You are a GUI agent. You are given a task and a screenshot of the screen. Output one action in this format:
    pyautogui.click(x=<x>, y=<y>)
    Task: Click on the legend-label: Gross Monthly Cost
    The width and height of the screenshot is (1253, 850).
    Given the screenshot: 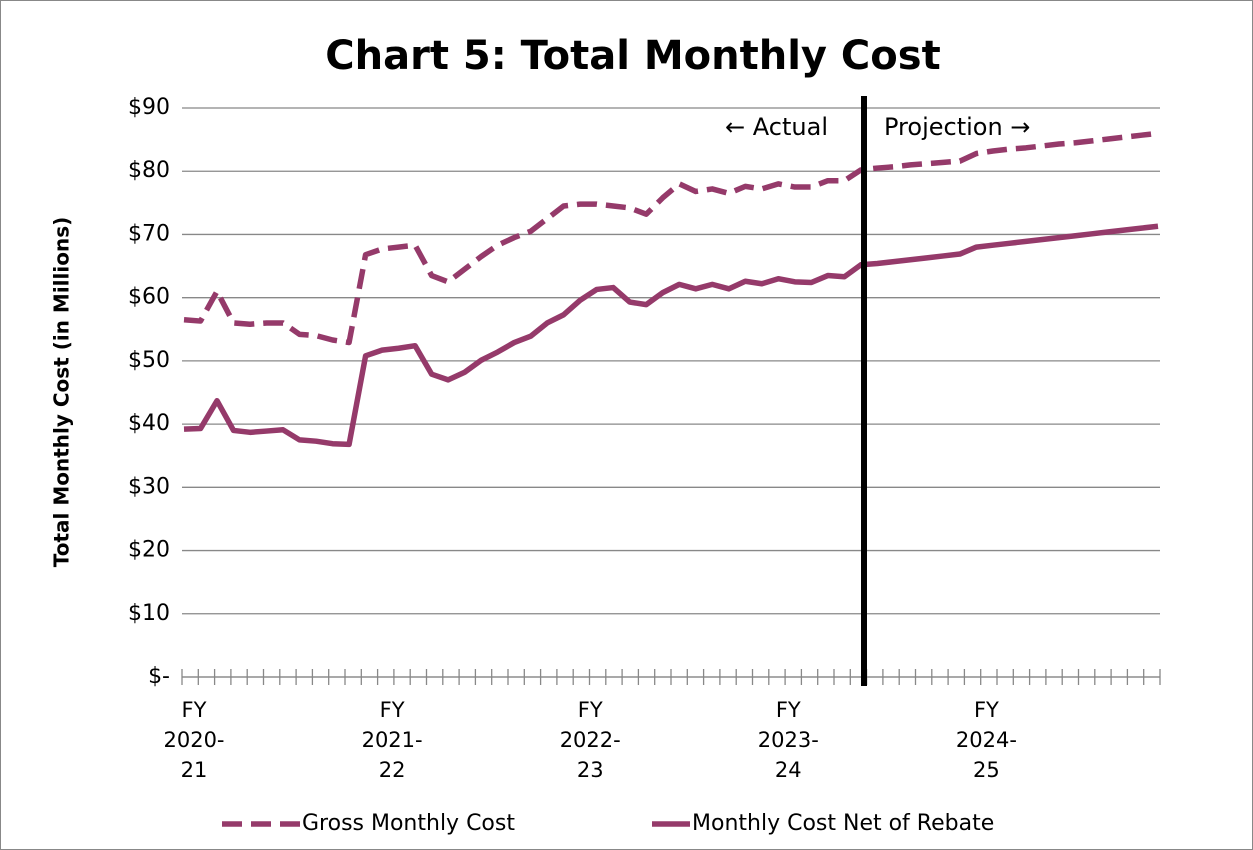 What is the action you would take?
    pyautogui.click(x=408, y=823)
    